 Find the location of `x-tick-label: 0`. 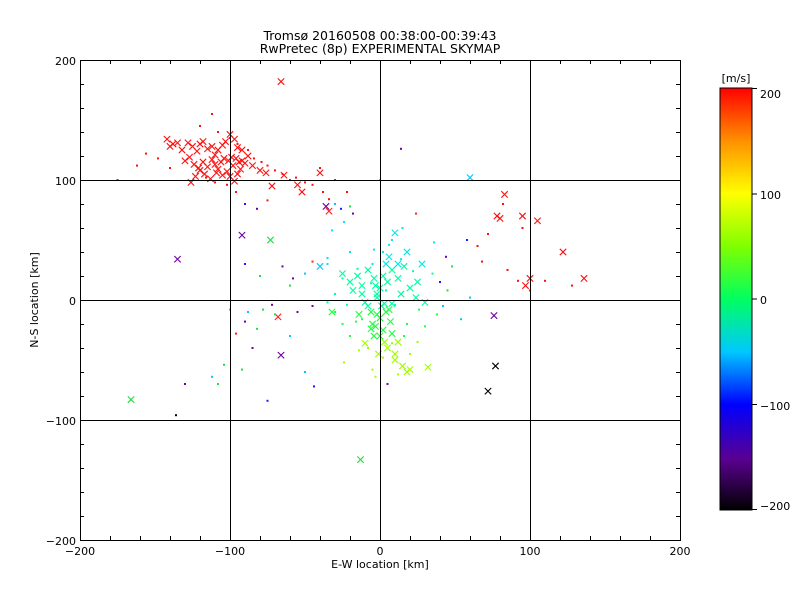

x-tick-label: 0 is located at coordinates (380, 551).